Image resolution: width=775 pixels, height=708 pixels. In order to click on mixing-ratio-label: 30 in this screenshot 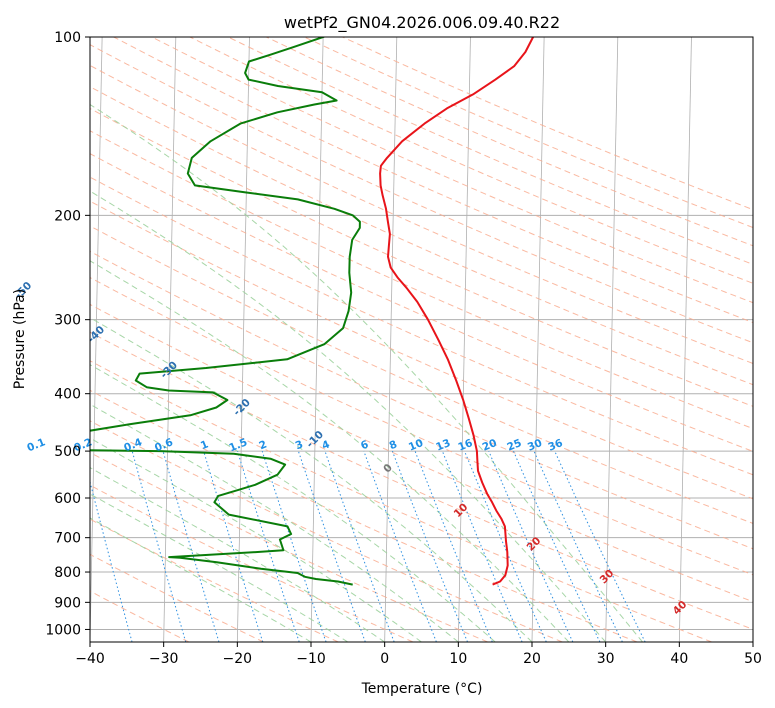, I will do `click(535, 445)`.